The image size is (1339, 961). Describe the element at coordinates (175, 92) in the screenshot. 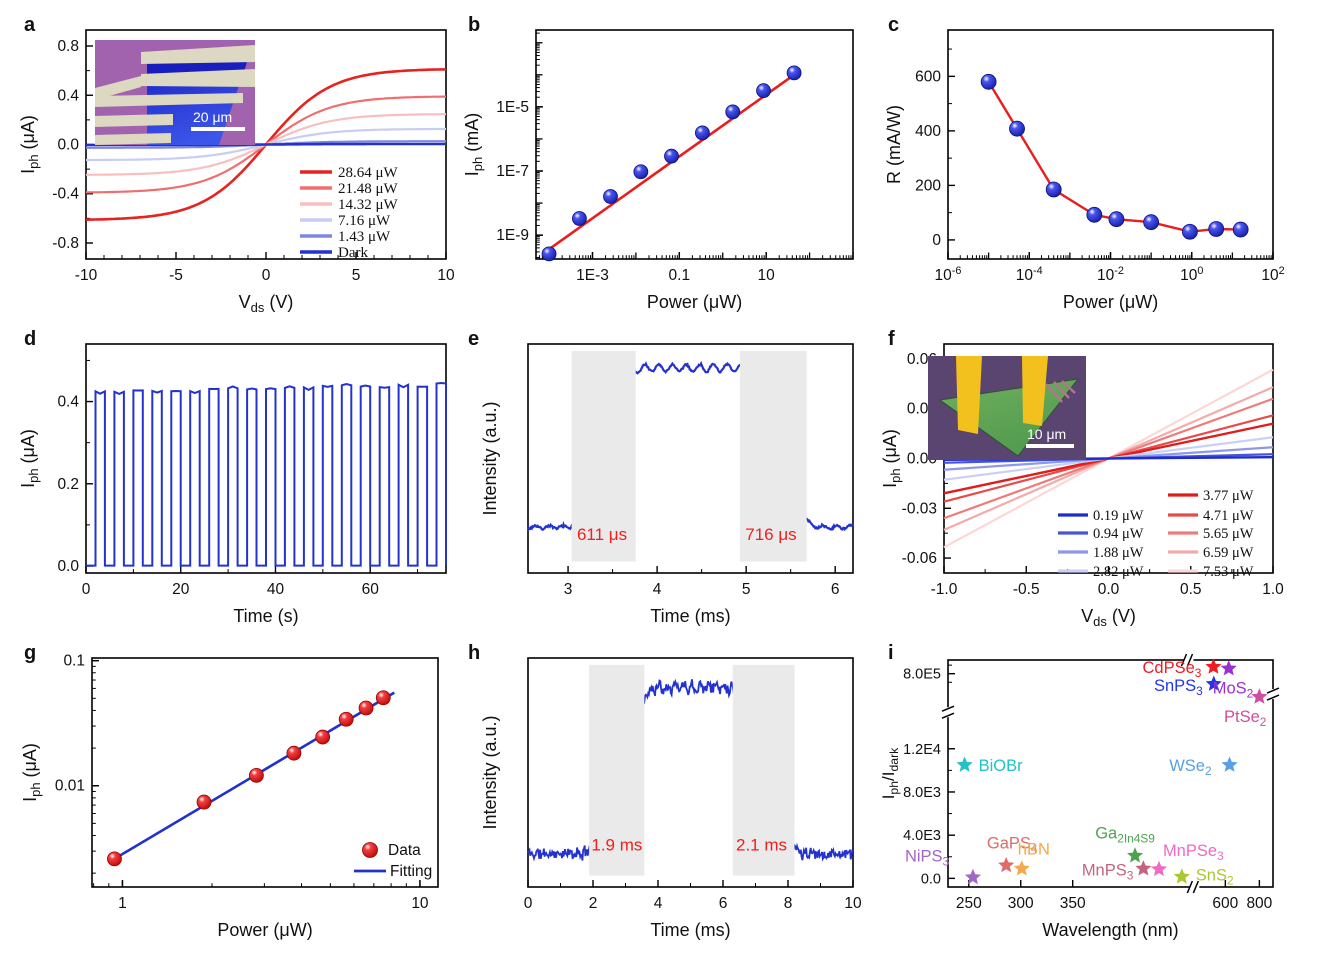

I see `micrograph-inset-a: 20 μm` at that location.